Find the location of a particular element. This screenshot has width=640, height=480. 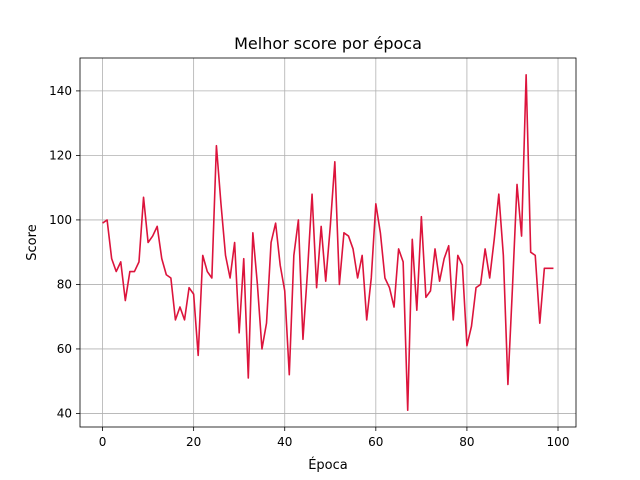

x-tick-label: 0 is located at coordinates (103, 442).